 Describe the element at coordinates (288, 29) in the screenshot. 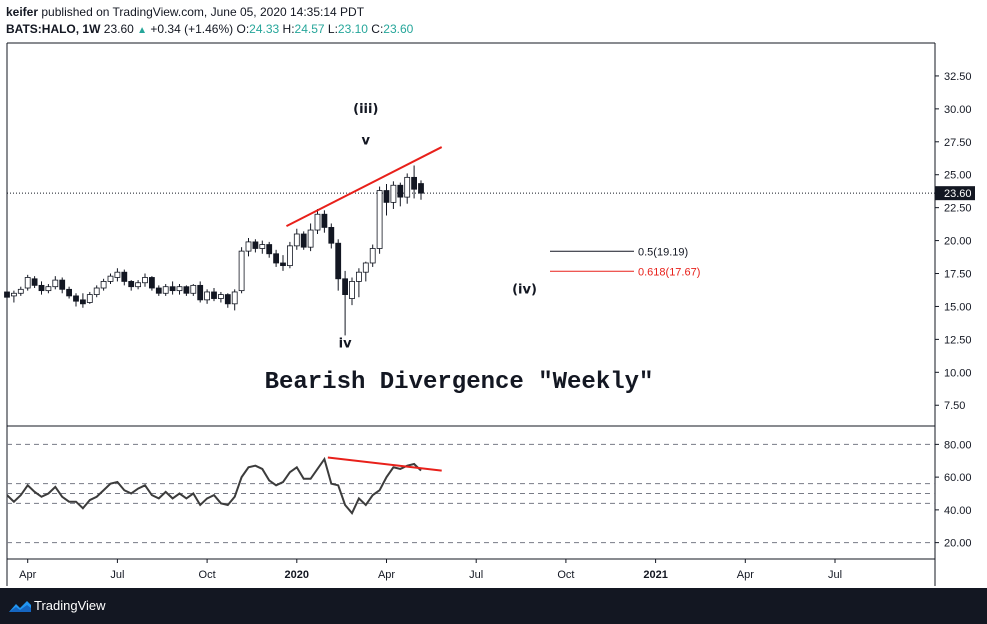

I see `high-label: H:` at that location.